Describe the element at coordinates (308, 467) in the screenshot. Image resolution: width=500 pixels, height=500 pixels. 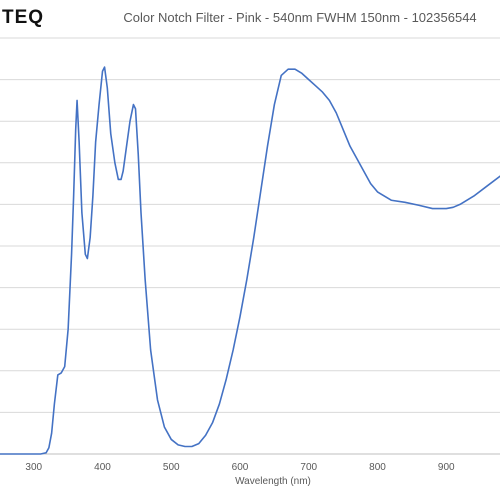
I see `x-tick-label: 700` at that location.